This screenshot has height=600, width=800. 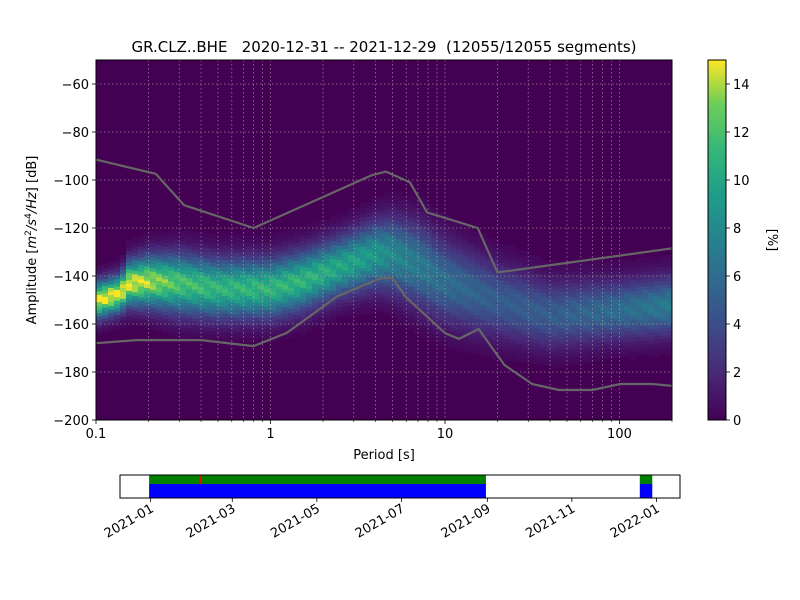 I want to click on high-noise-model-line, so click(x=384, y=216).